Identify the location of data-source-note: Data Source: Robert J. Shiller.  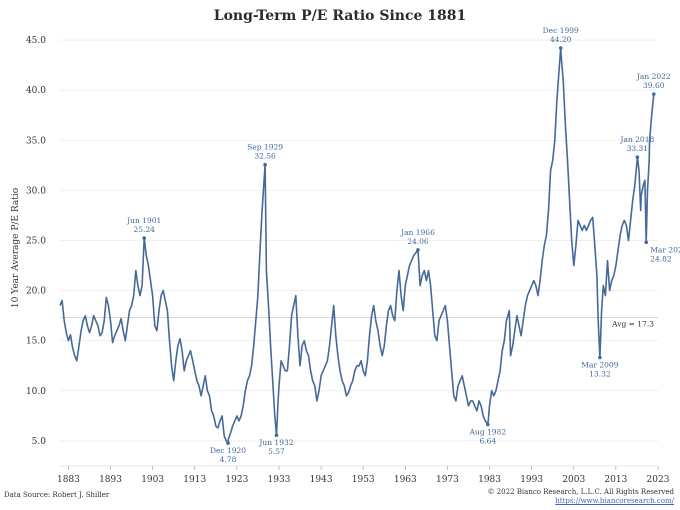
(57, 495).